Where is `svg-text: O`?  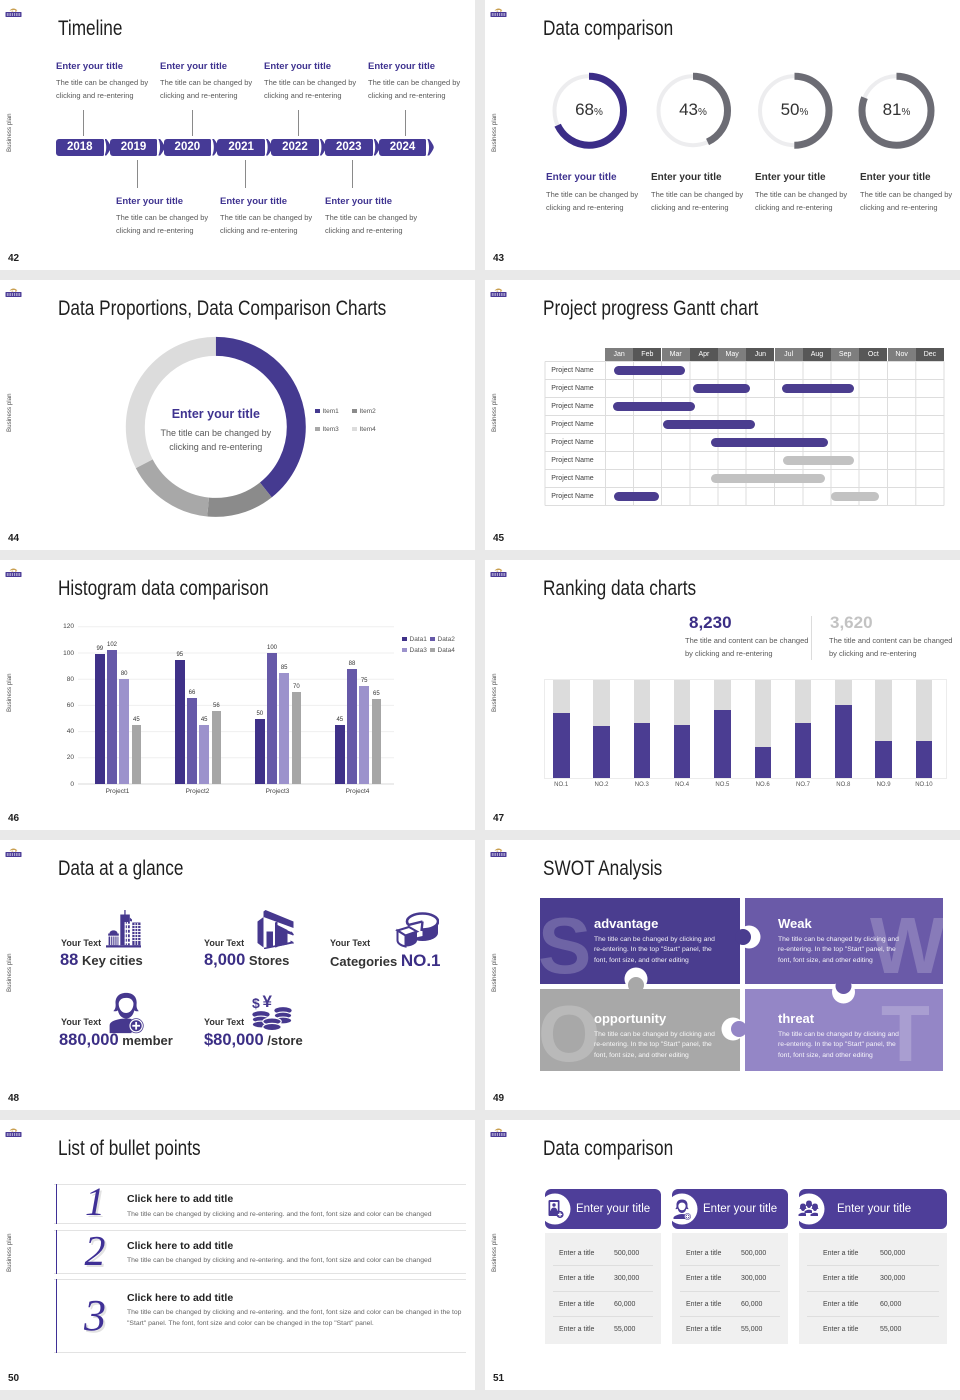 svg-text: O is located at coordinates (569, 1033).